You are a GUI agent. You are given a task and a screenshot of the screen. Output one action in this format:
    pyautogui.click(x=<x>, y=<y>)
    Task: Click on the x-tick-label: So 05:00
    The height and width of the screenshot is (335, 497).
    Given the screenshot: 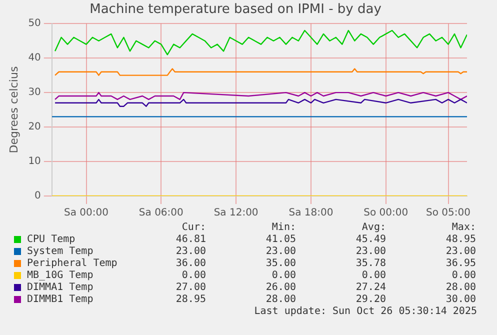 What is the action you would take?
    pyautogui.click(x=448, y=213)
    